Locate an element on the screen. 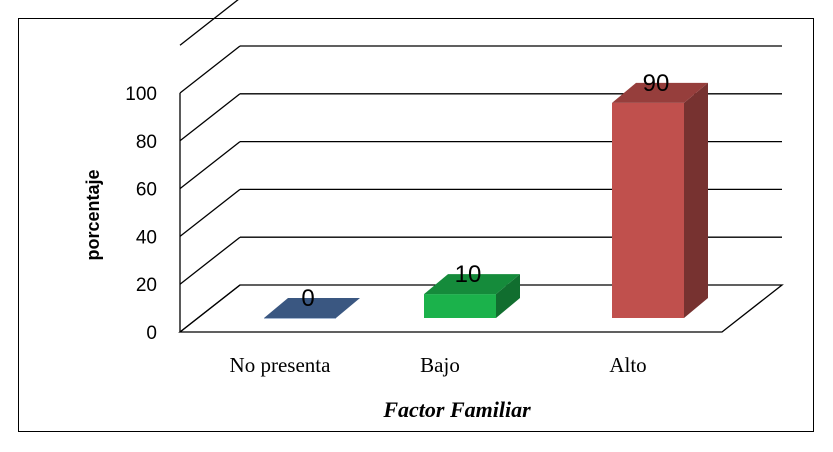  x-tick-label: Bajo is located at coordinates (440, 365).